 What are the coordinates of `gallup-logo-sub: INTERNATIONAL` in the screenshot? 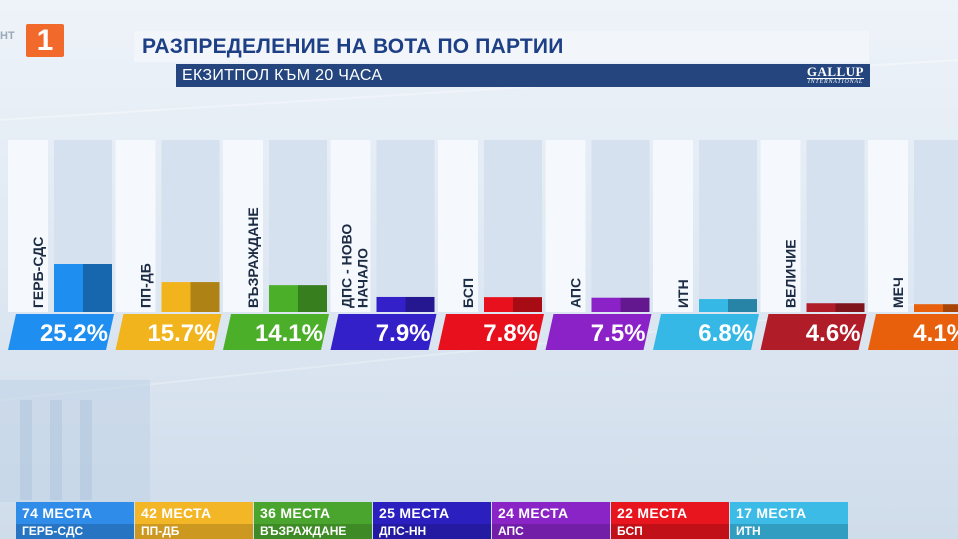 It's located at (835, 81).